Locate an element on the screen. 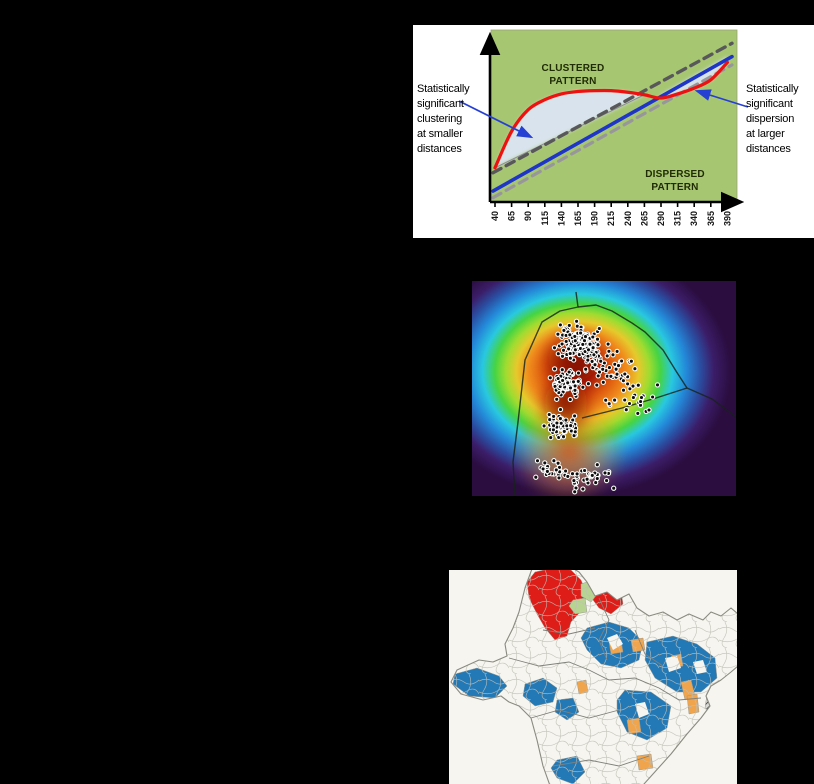  expected-k-line is located at coordinates (612, 123).